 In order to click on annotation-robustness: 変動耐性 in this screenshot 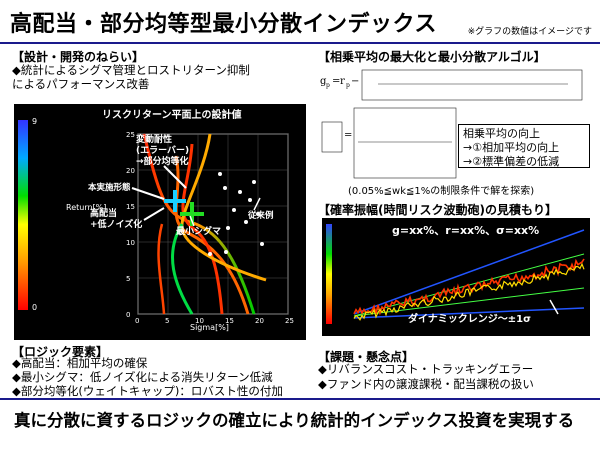, I will do `click(154, 139)`.